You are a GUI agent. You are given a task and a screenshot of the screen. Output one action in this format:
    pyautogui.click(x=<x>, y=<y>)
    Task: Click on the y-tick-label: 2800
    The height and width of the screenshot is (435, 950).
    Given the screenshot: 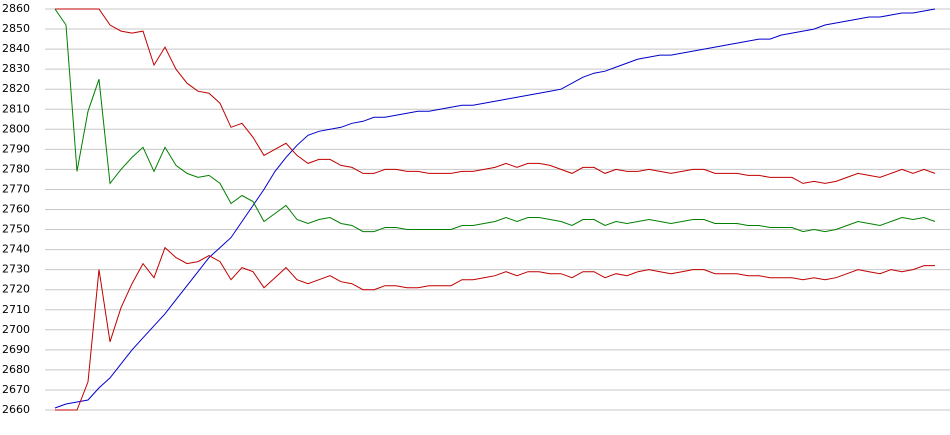 What is the action you would take?
    pyautogui.click(x=16, y=128)
    